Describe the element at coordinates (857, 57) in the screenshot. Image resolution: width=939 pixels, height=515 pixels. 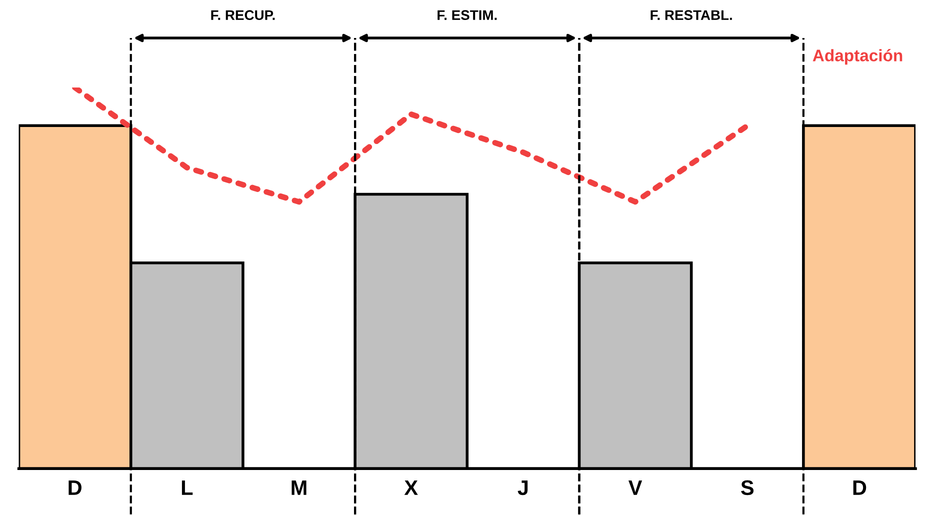
I see `text: Adaptación` at that location.